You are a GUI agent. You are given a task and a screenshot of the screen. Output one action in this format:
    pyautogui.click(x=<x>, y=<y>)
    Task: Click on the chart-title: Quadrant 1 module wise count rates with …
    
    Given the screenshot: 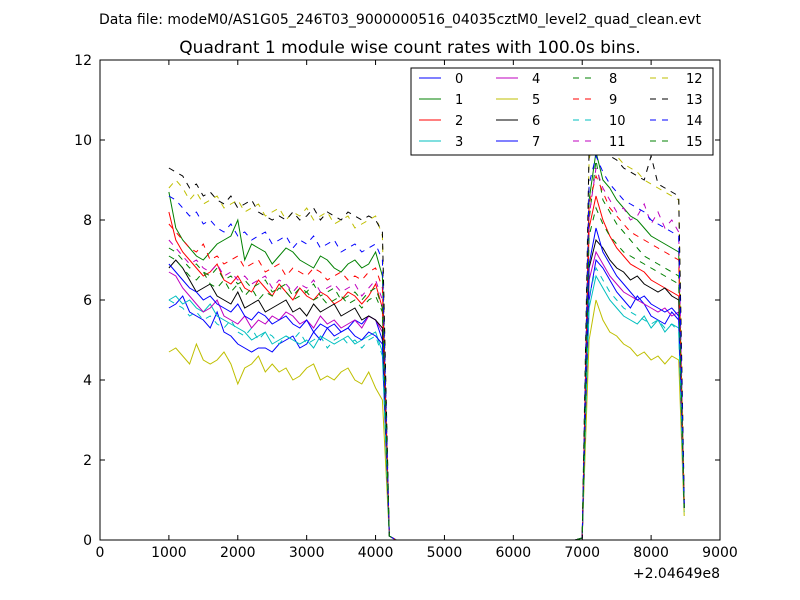 What is the action you would take?
    pyautogui.click(x=409, y=48)
    